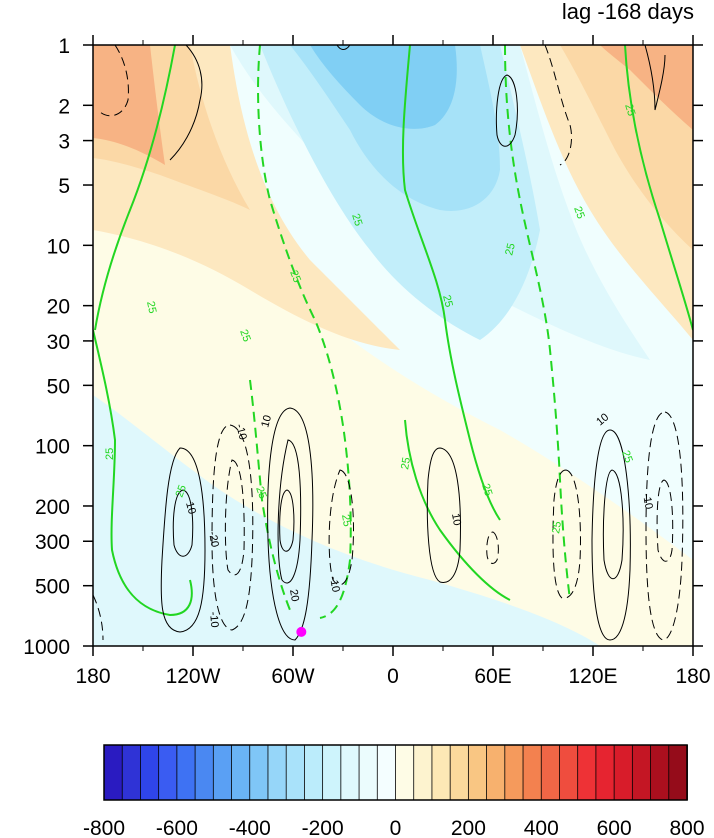 Image resolution: width=714 pixels, height=838 pixels. Describe the element at coordinates (64, 46) in the screenshot. I see `y-tick-label: 1` at that location.